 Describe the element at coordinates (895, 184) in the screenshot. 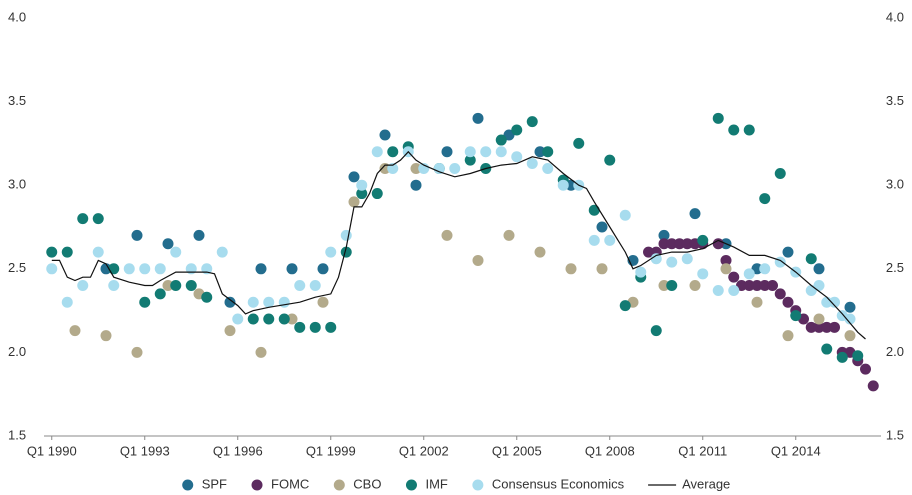

I see `y2-tick-label: 3.0` at that location.